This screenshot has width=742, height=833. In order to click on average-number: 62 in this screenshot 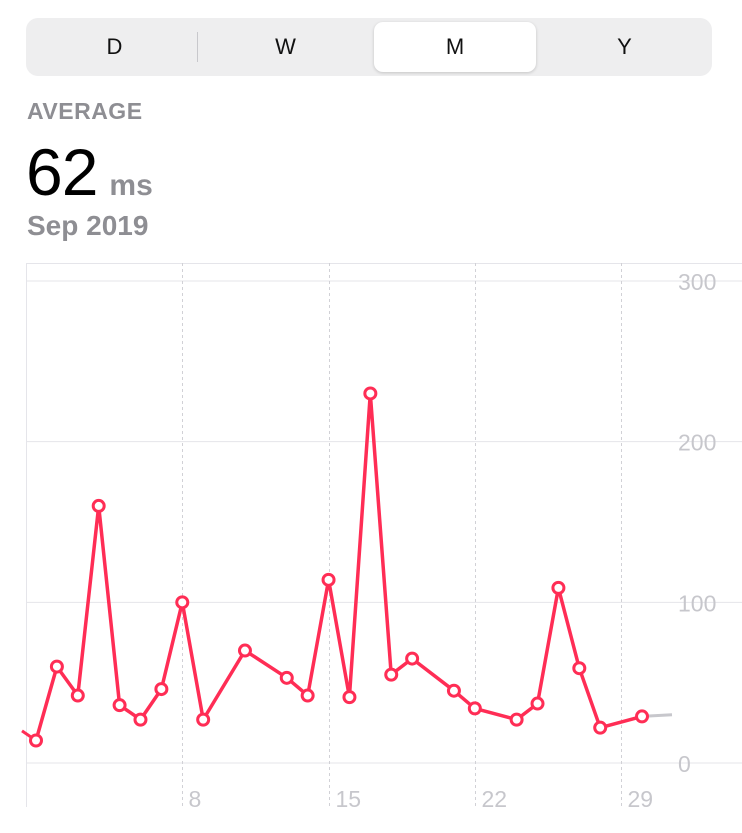, I will do `click(62, 172)`.